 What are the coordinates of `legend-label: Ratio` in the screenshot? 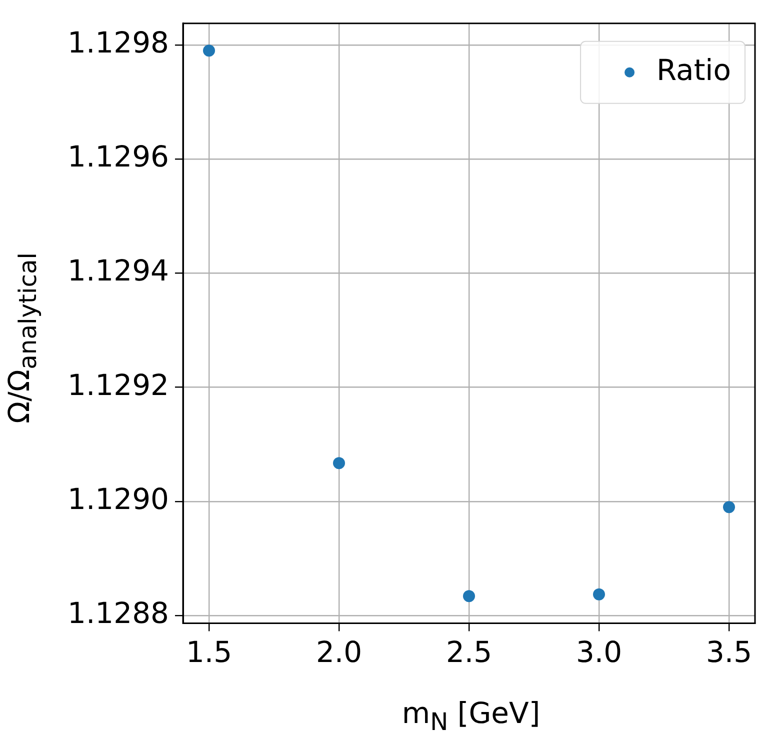 It's located at (693, 69).